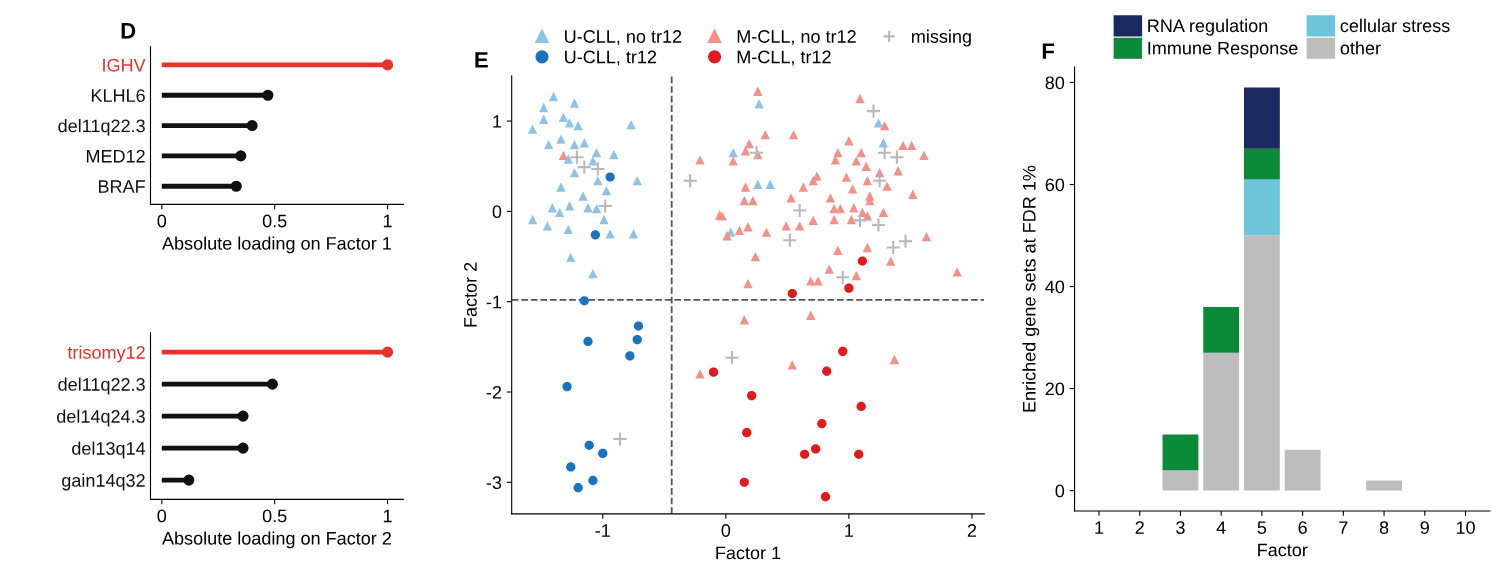 Image resolution: width=1505 pixels, height=584 pixels. I want to click on legend-label: missing, so click(941, 38).